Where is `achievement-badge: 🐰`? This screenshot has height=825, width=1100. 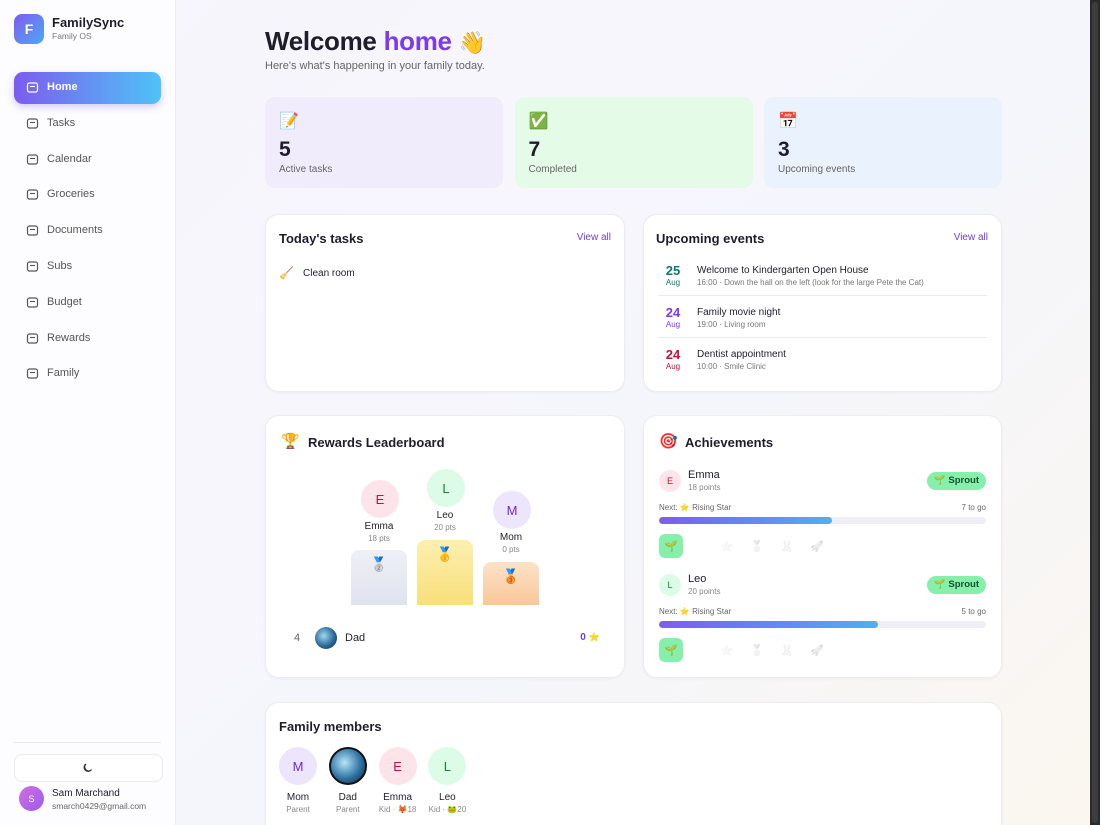
achievement-badge: 🐰 is located at coordinates (787, 650).